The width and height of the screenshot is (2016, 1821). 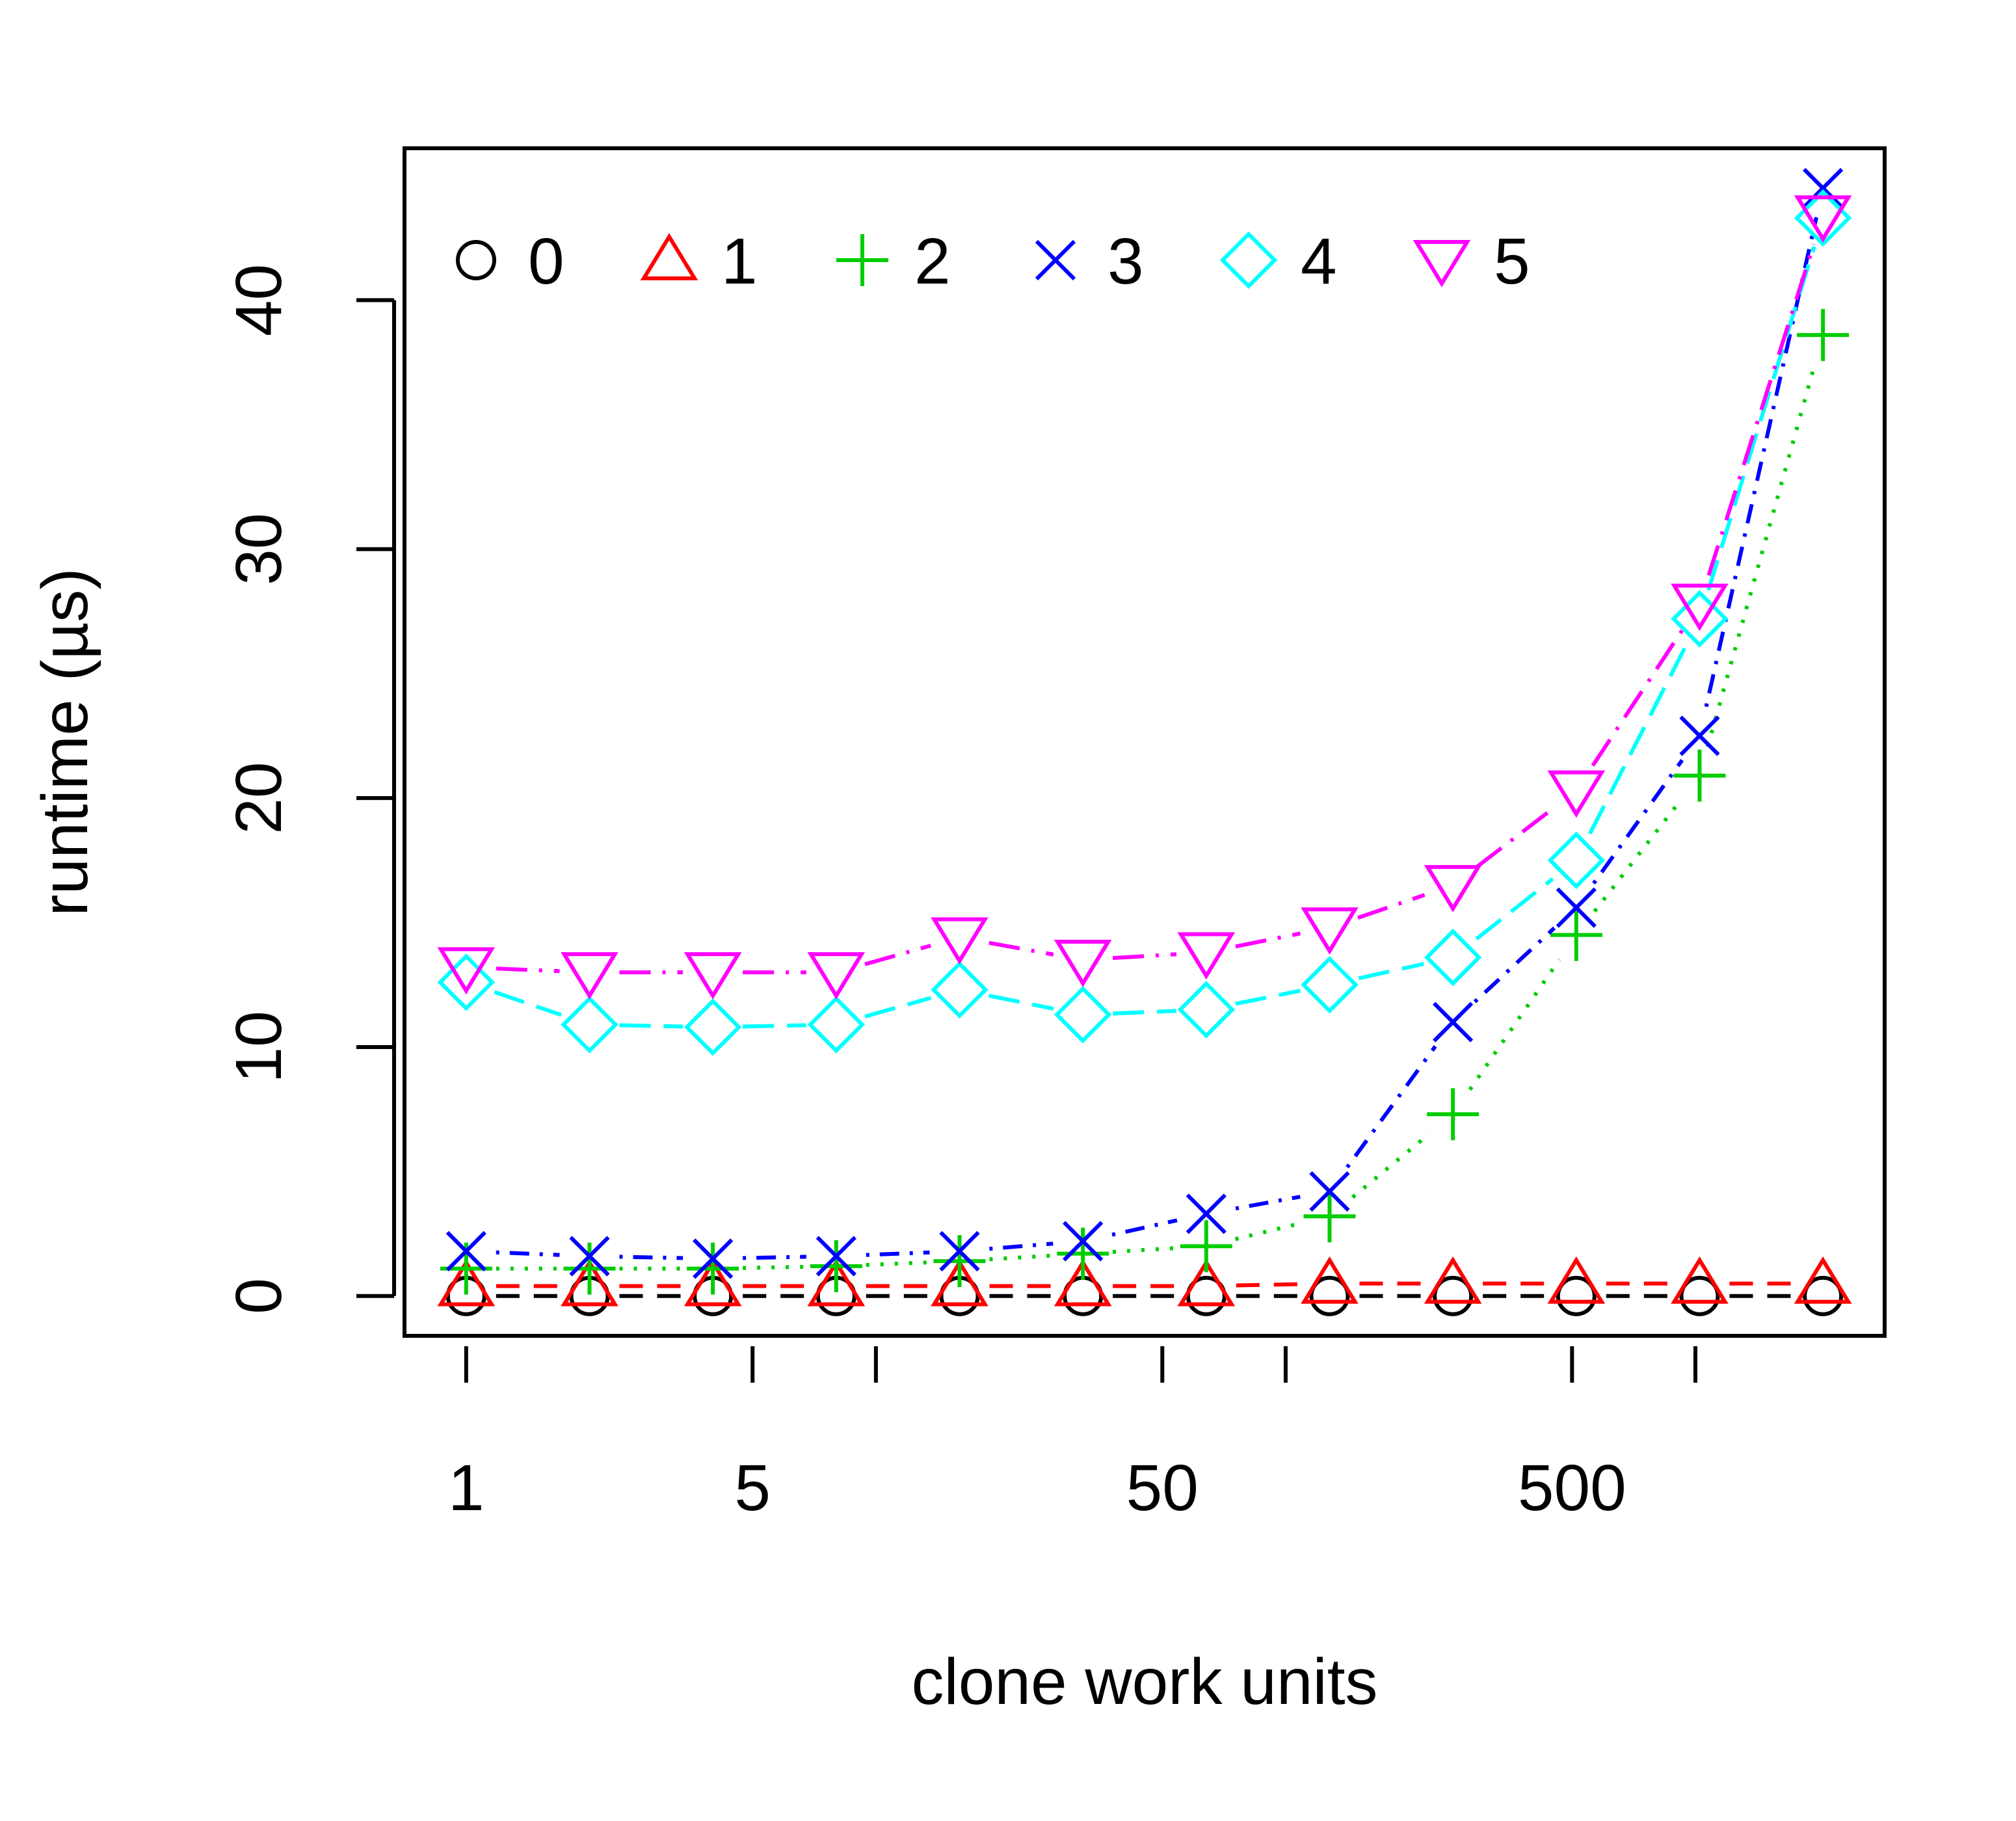 What do you see at coordinates (932, 261) in the screenshot?
I see `legend-label: 2` at bounding box center [932, 261].